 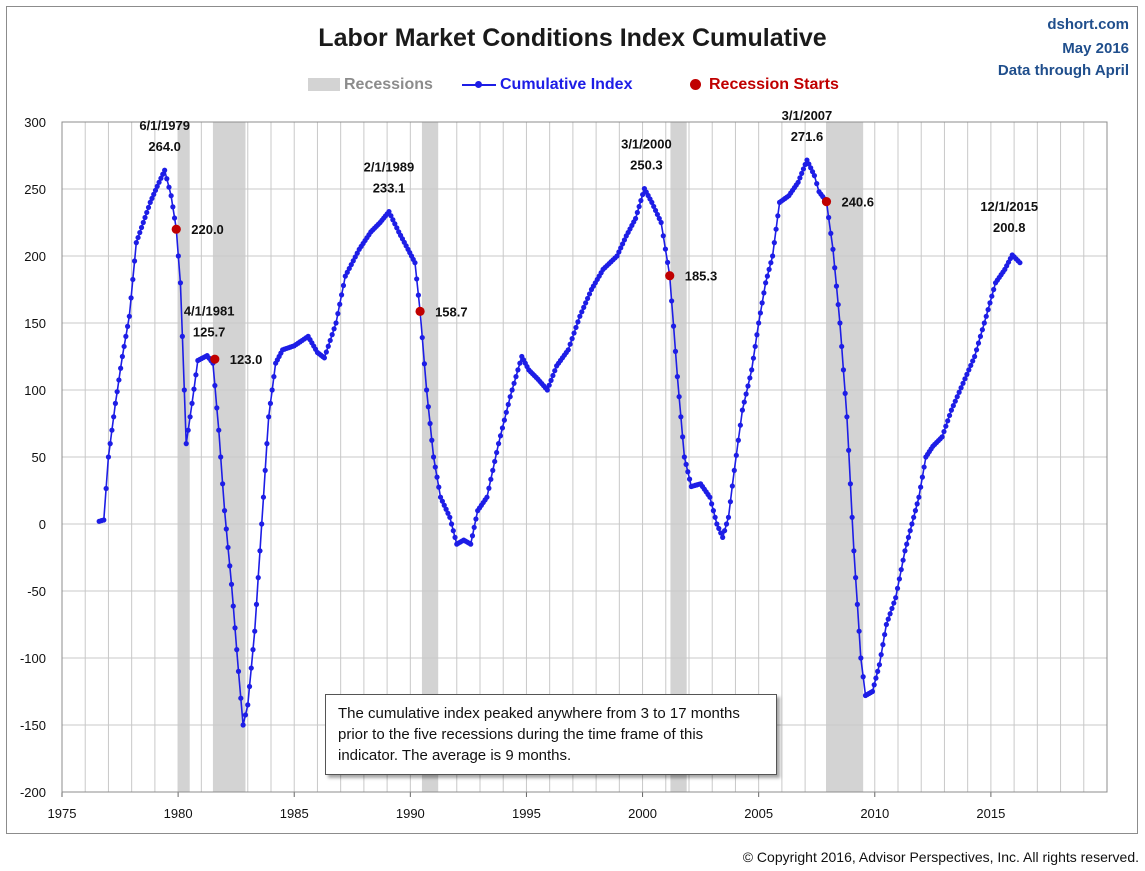 What do you see at coordinates (35, 390) in the screenshot?
I see `y-tick-label: 100` at bounding box center [35, 390].